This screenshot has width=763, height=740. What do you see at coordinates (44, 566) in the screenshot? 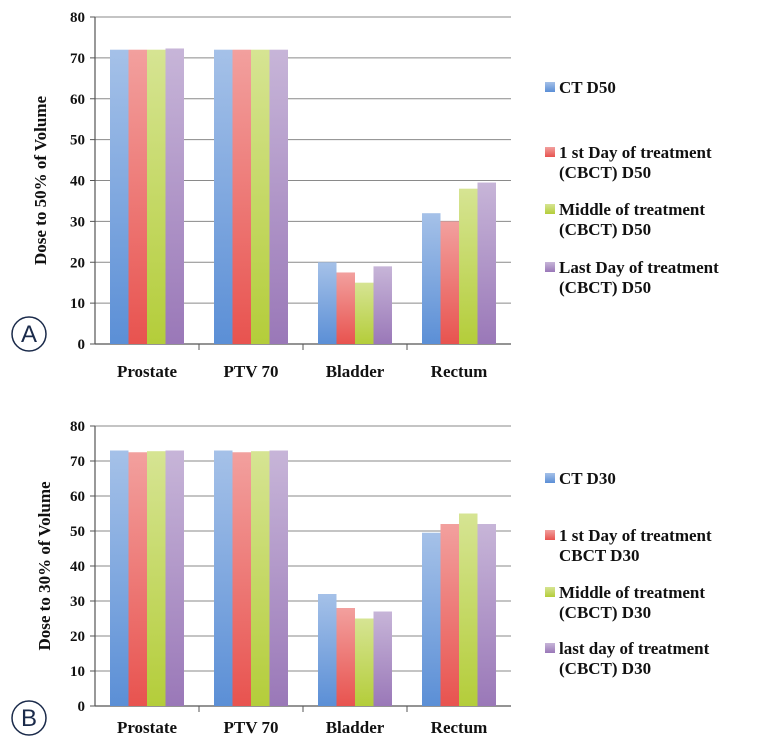
I see `y-axis-label: Dose to 30% of Volume` at bounding box center [44, 566].